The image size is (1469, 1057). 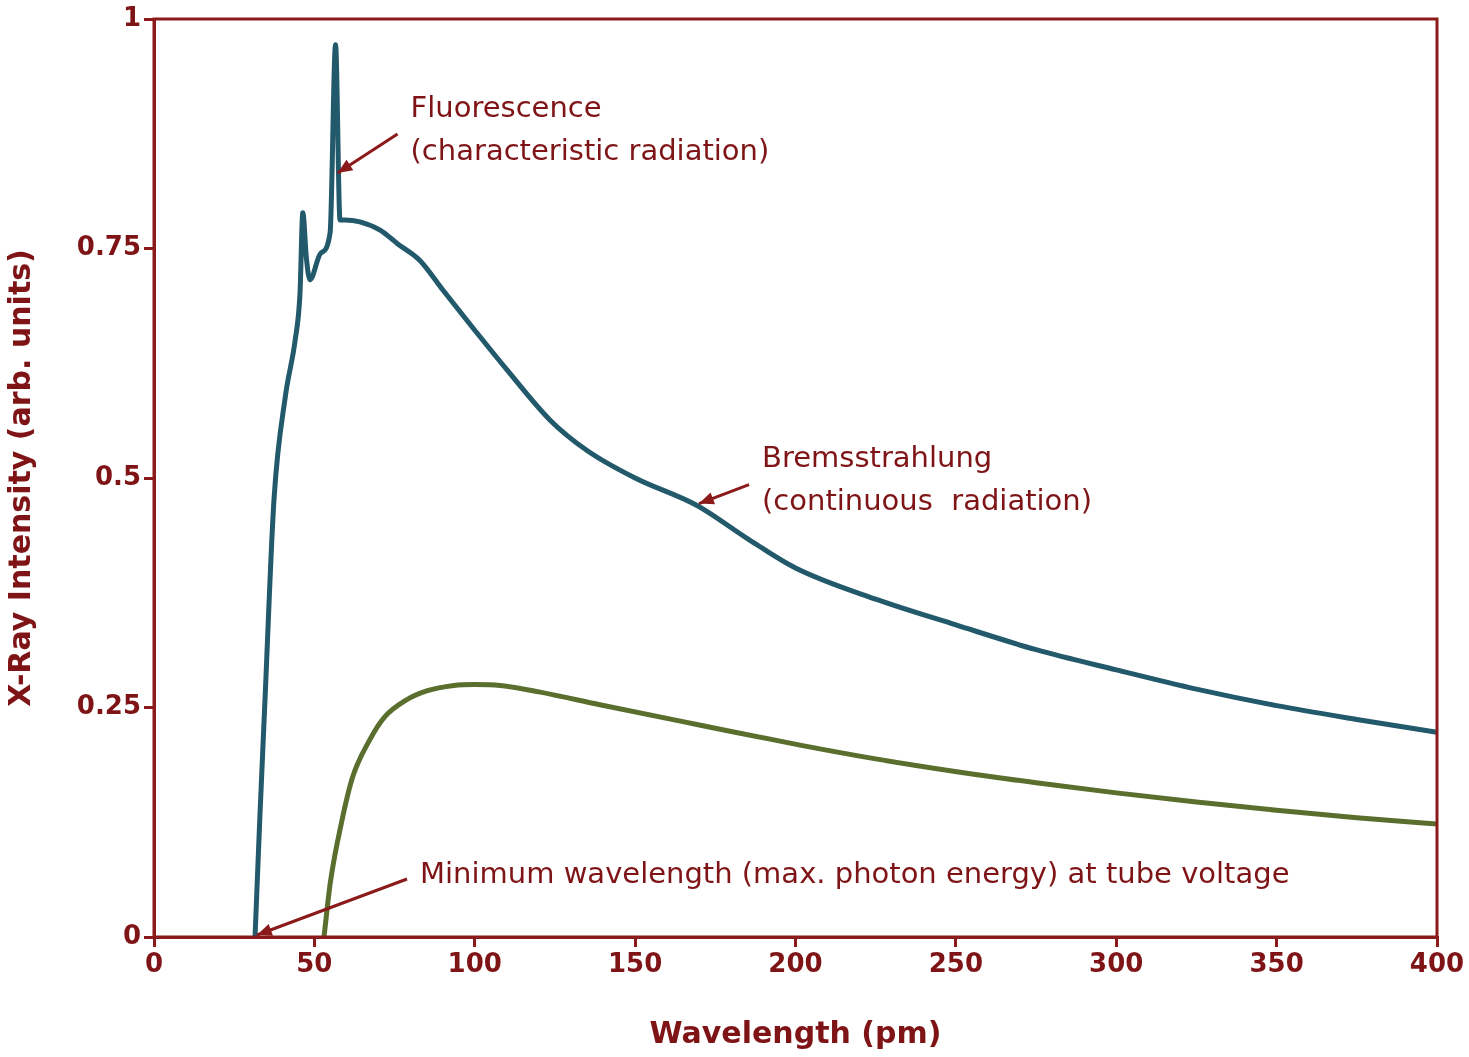 What do you see at coordinates (474, 963) in the screenshot?
I see `x-tick-label: 100` at bounding box center [474, 963].